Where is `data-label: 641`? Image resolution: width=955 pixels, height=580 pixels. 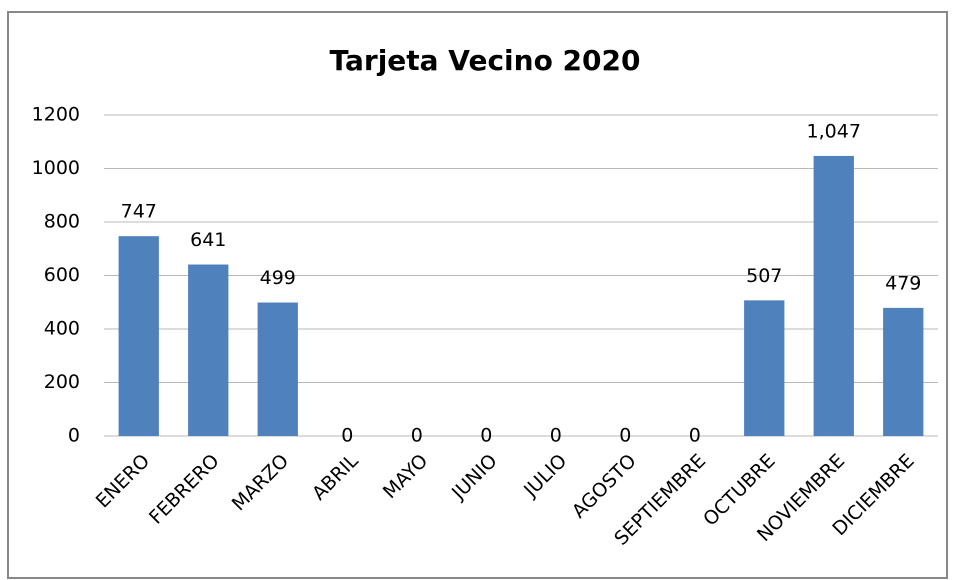 data-label: 641 is located at coordinates (208, 240).